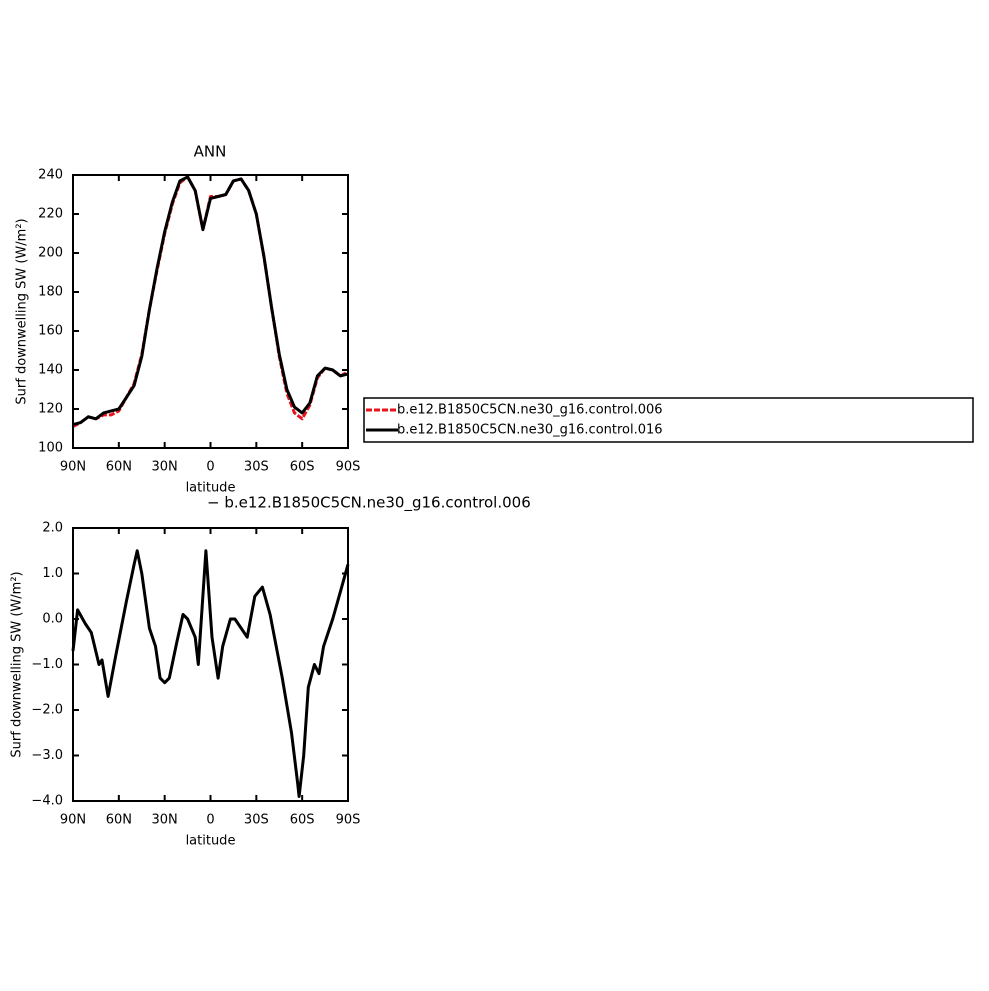  Describe the element at coordinates (210, 152) in the screenshot. I see `chart-title: ANN` at that location.